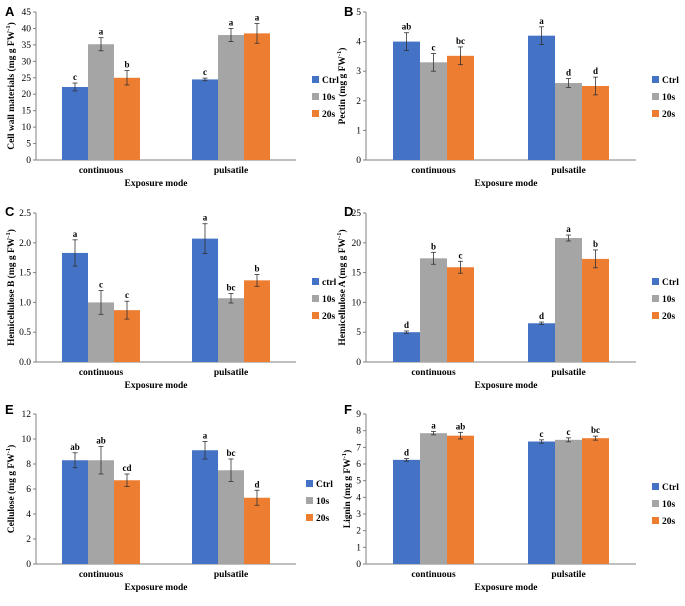  Describe the element at coordinates (25, 303) in the screenshot. I see `y-tick-label: 1.0` at that location.